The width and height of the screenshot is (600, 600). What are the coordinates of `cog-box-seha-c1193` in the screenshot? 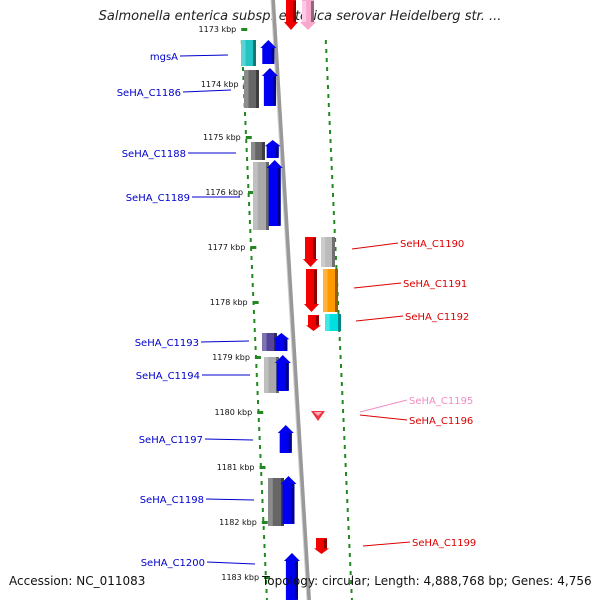 It's located at (269, 342).